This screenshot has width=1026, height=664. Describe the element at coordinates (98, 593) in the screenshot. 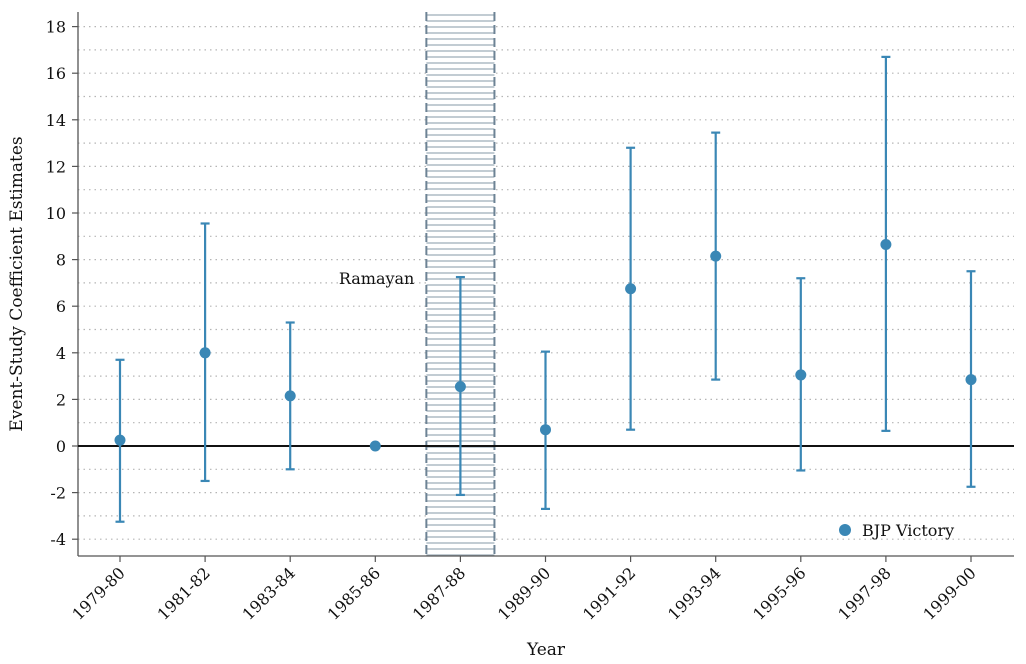

I see `x-tick-label: 1979-80` at that location.